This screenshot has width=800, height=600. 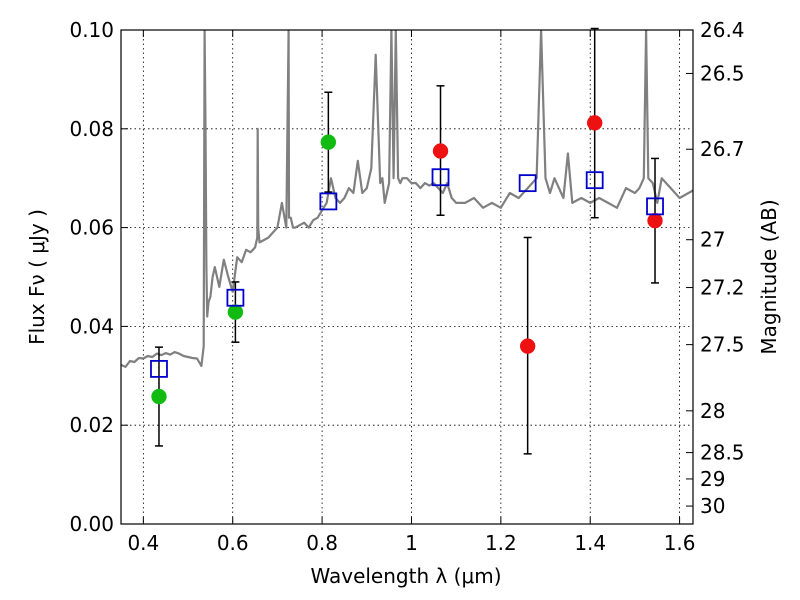 What do you see at coordinates (712, 240) in the screenshot?
I see `y2-tick-label: 27` at bounding box center [712, 240].